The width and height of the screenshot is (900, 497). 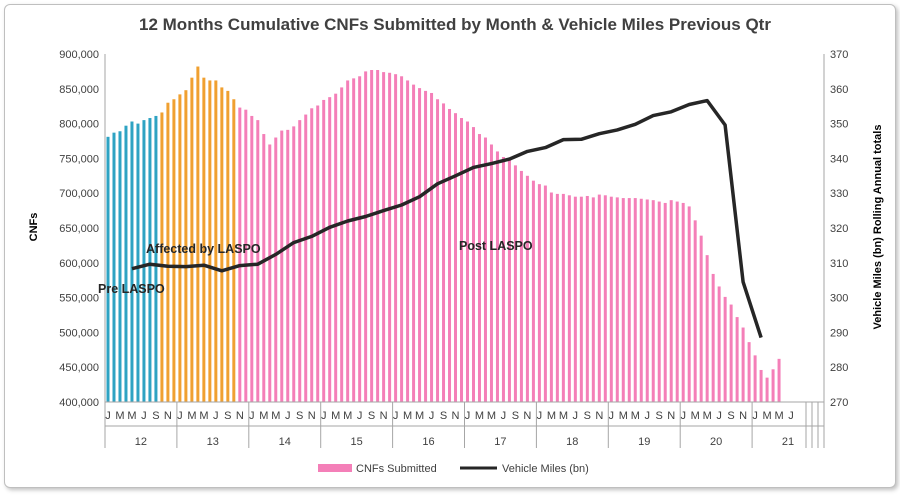 What do you see at coordinates (79, 159) in the screenshot?
I see `y-tick-label: 750,000` at bounding box center [79, 159].